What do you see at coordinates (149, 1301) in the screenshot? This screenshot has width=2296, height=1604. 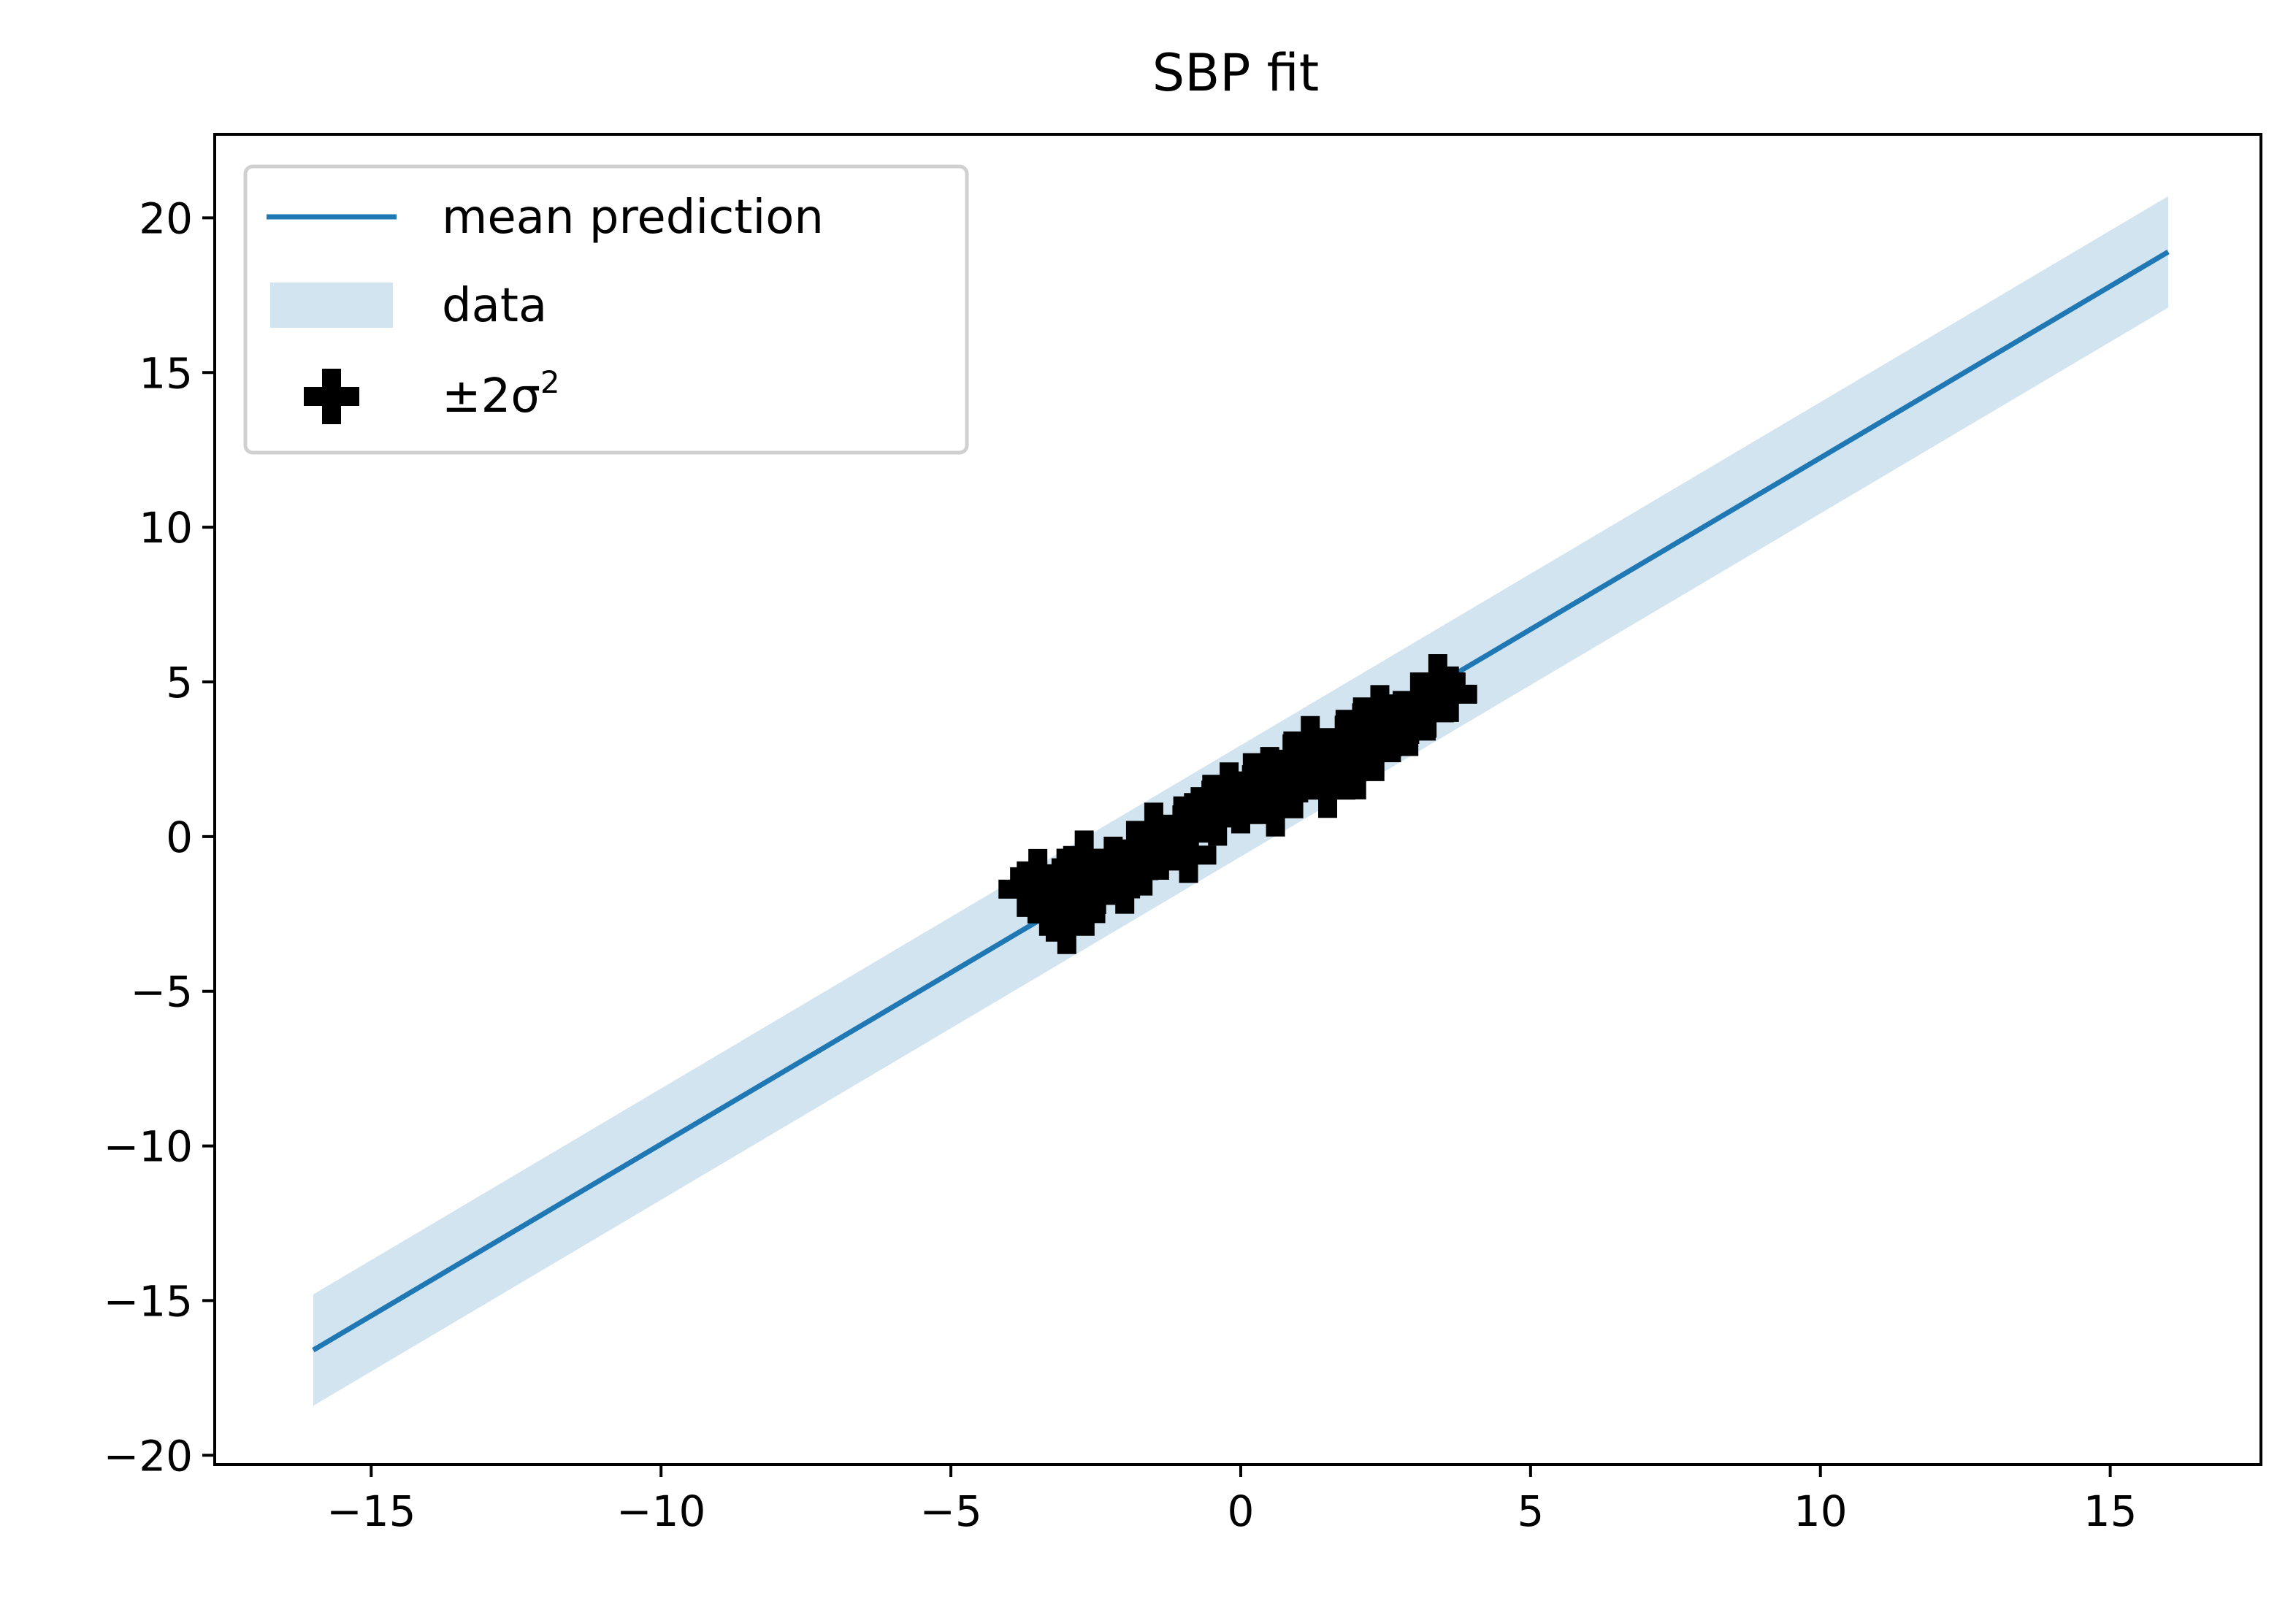 I see `y-tick-label: −15` at bounding box center [149, 1301].